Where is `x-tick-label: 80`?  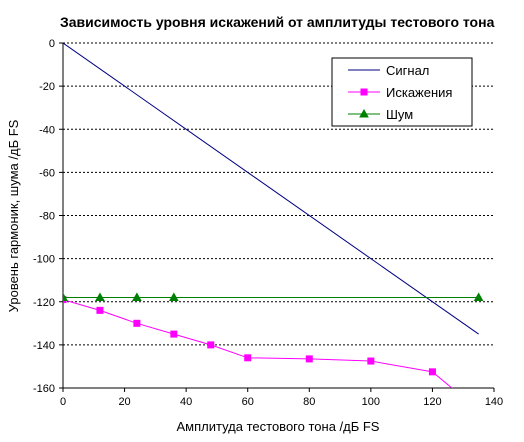 x-tick-label: 80 is located at coordinates (309, 402).